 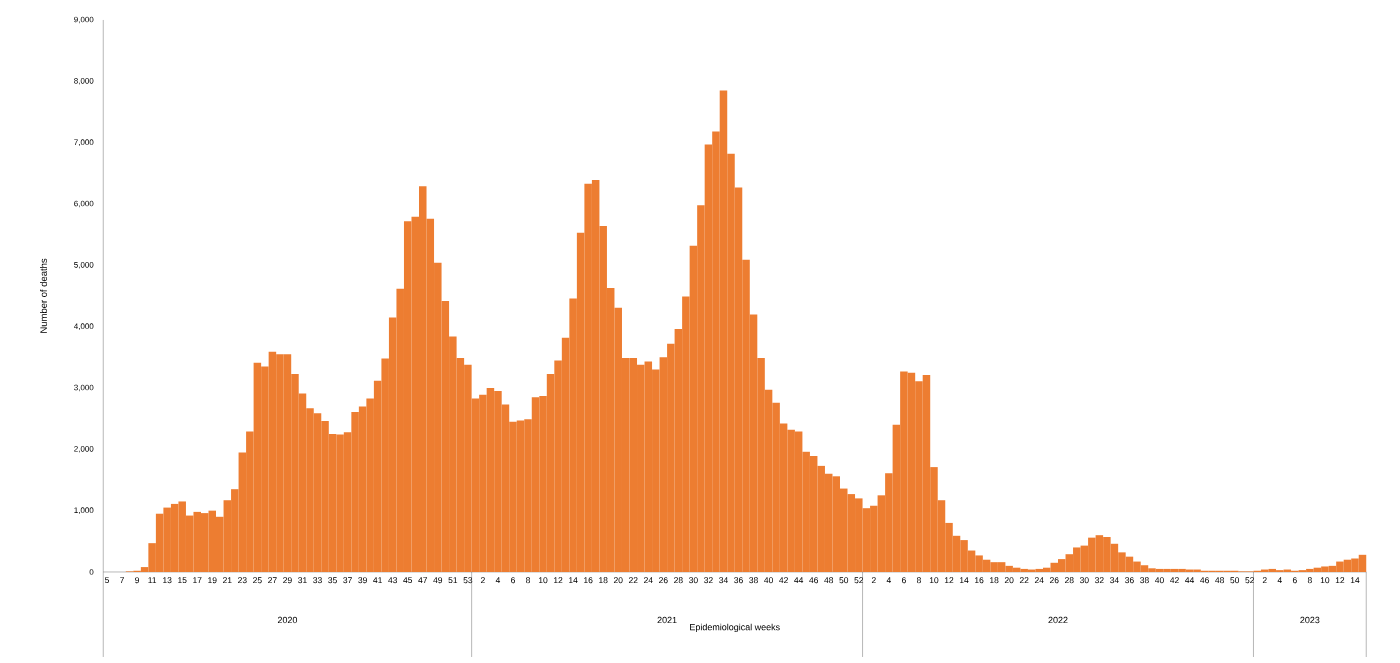 I want to click on y-axis-title: Number of deaths, so click(x=43, y=295).